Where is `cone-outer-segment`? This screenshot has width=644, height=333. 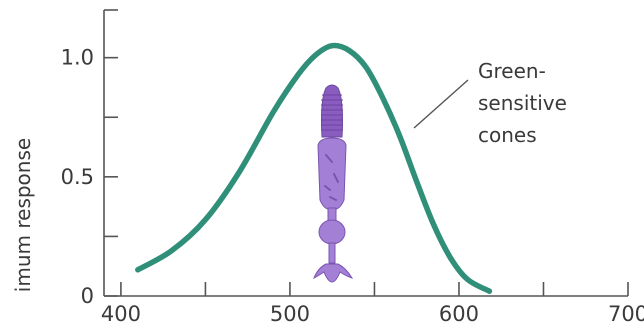
cone-outer-segment is located at coordinates (332, 111).